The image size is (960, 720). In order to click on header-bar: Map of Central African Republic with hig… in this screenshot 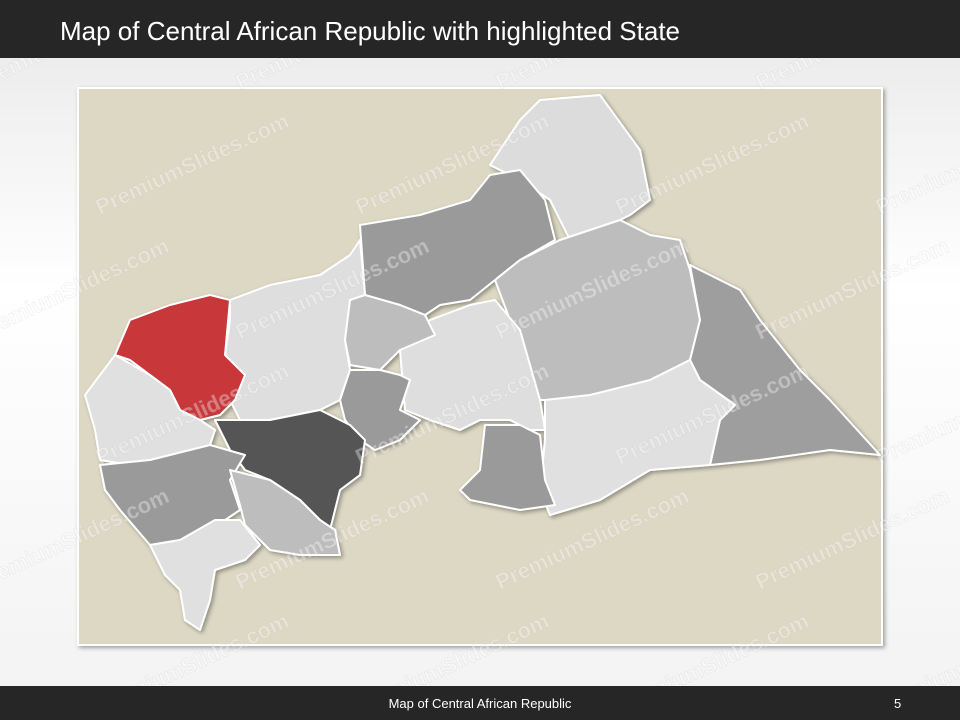, I will do `click(480, 29)`.